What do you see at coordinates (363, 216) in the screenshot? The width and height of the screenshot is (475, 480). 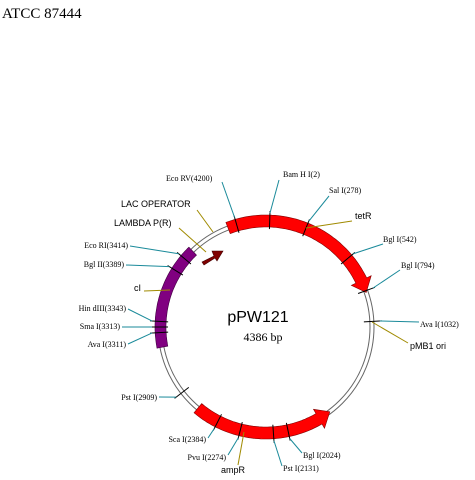 I see `feature-label: tetR` at bounding box center [363, 216].